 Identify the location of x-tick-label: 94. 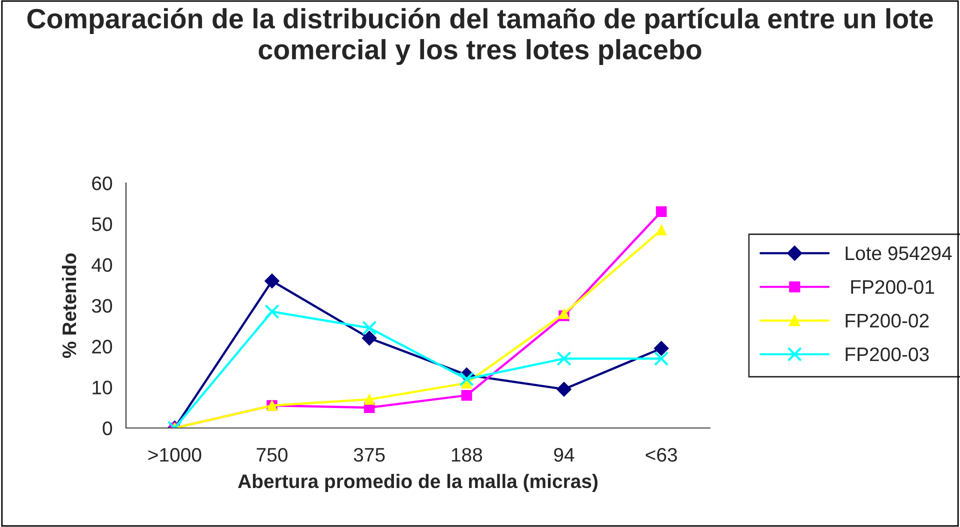
(564, 455).